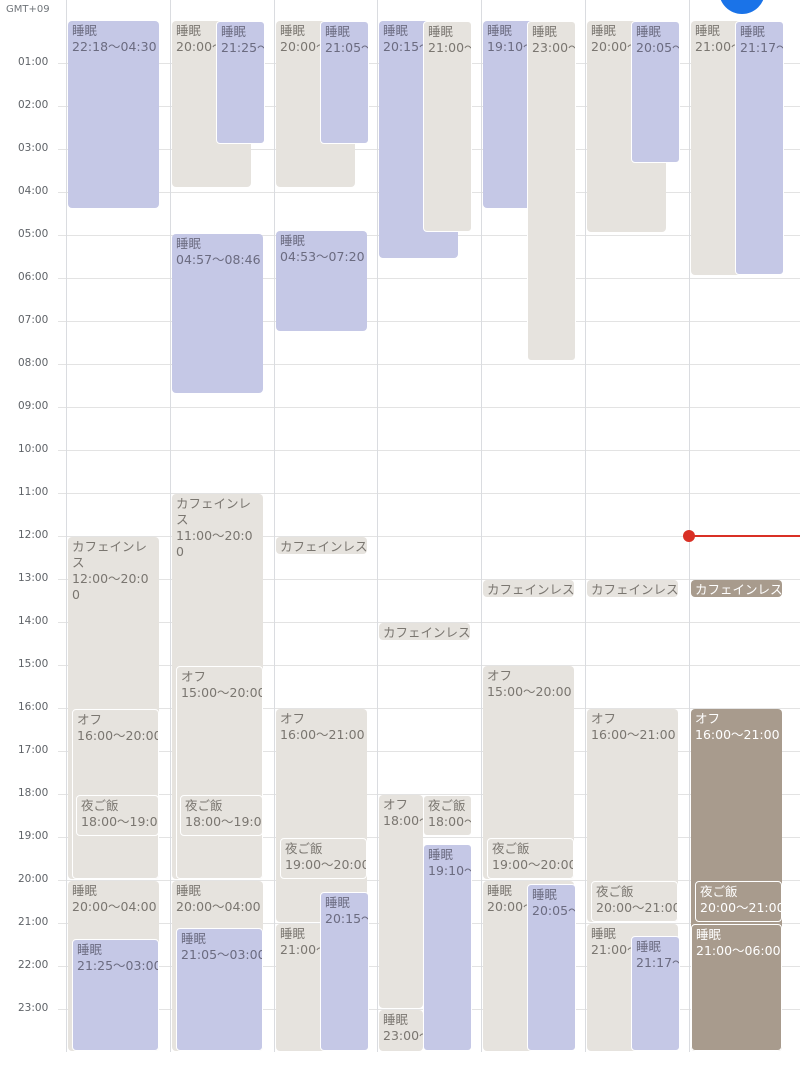 This screenshot has height=1068, width=800. Describe the element at coordinates (33, 836) in the screenshot. I see `hour-label: 19:00` at that location.